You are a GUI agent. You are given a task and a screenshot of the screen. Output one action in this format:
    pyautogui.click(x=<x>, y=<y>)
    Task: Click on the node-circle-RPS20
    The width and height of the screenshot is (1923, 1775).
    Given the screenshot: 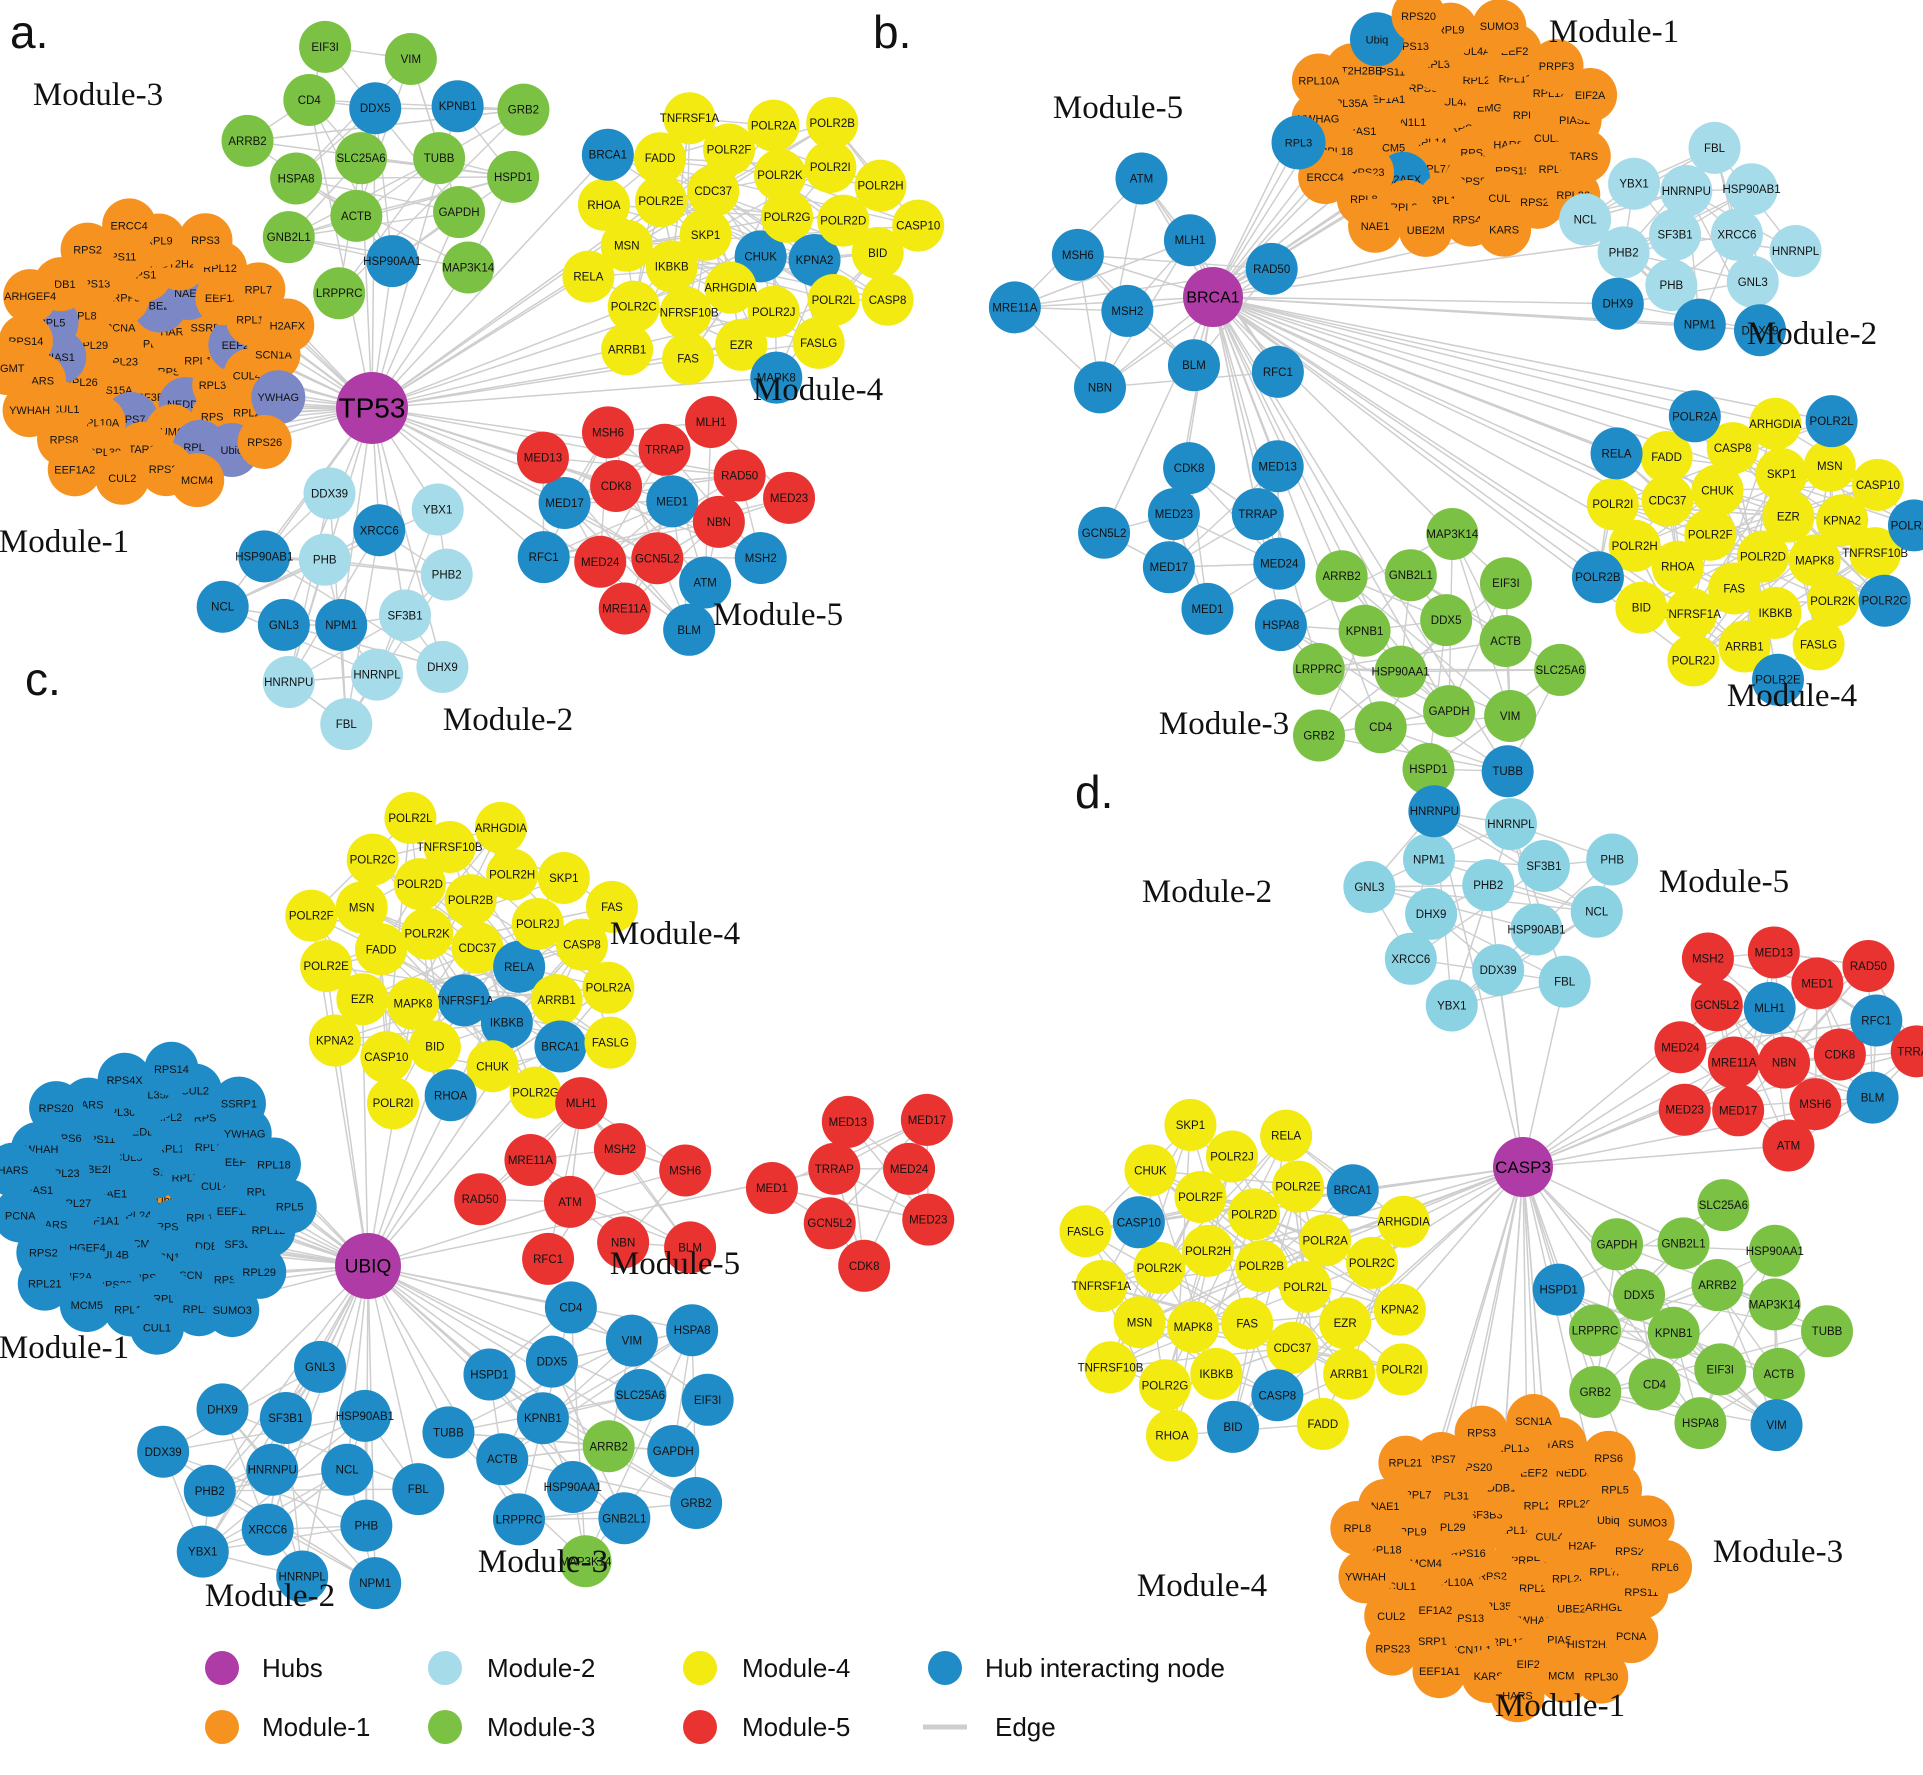 What is the action you would take?
    pyautogui.click(x=56, y=1108)
    